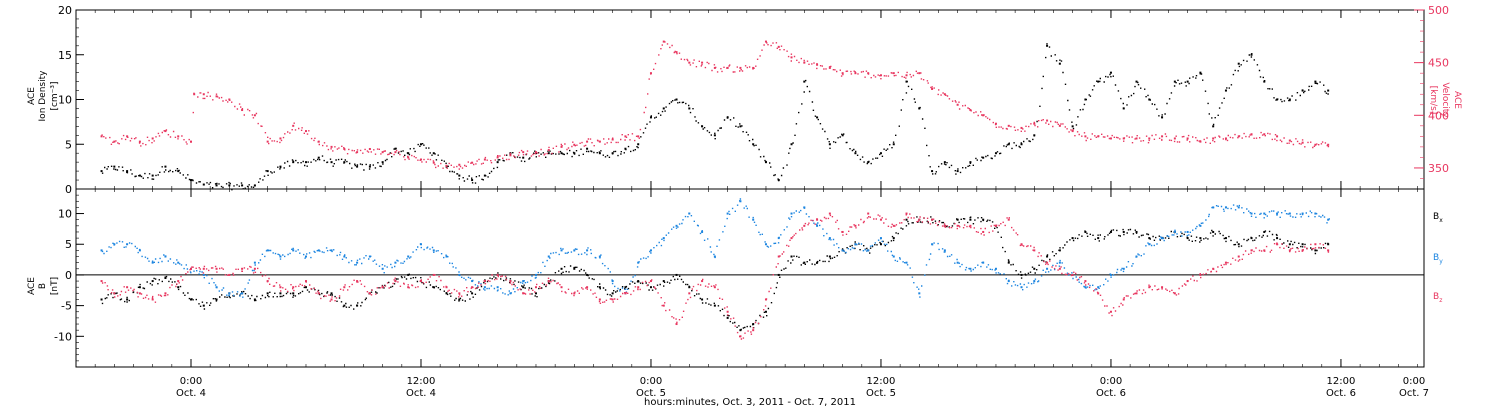 This screenshot has height=410, width=1500. What do you see at coordinates (1111, 393) in the screenshot?
I see `x-tick-date-label: Oct. 6` at bounding box center [1111, 393].